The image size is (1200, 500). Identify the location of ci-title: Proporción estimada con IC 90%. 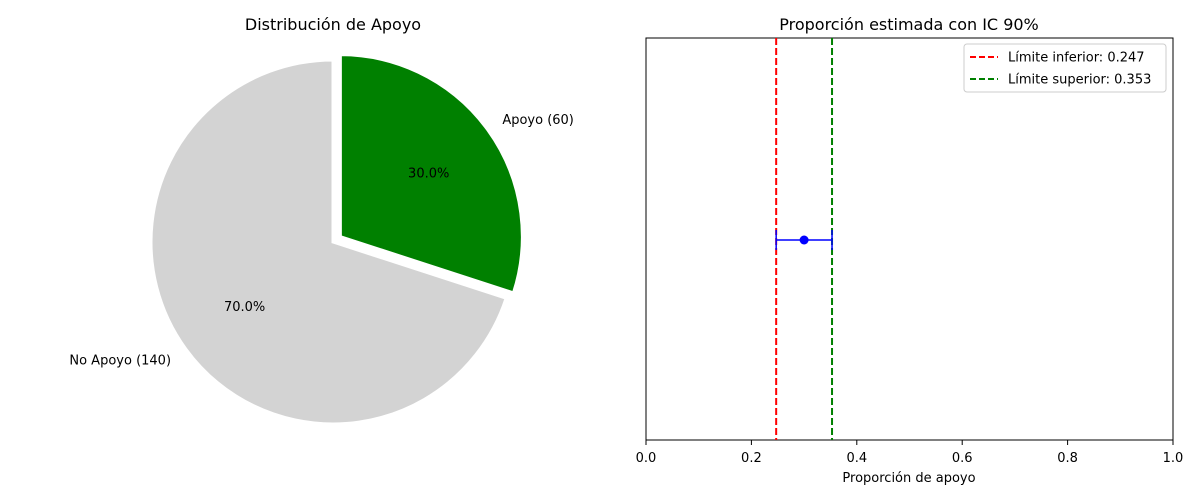
(909, 24).